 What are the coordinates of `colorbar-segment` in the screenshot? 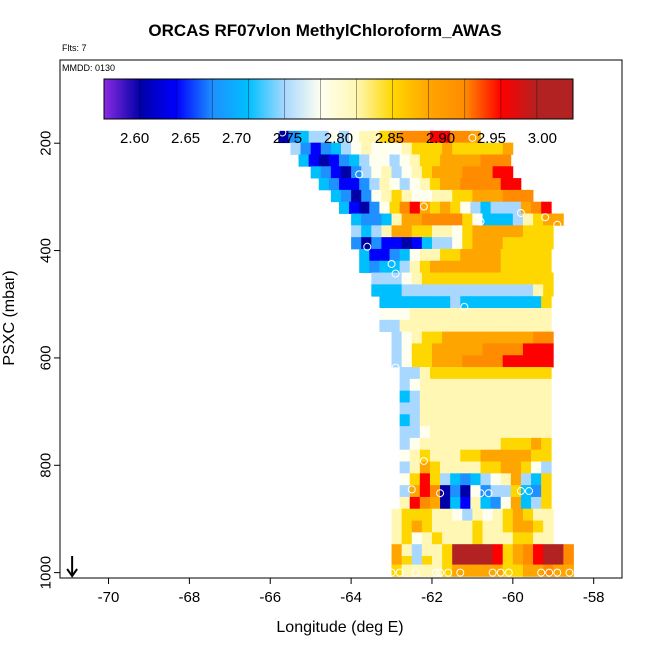 It's located at (375, 99).